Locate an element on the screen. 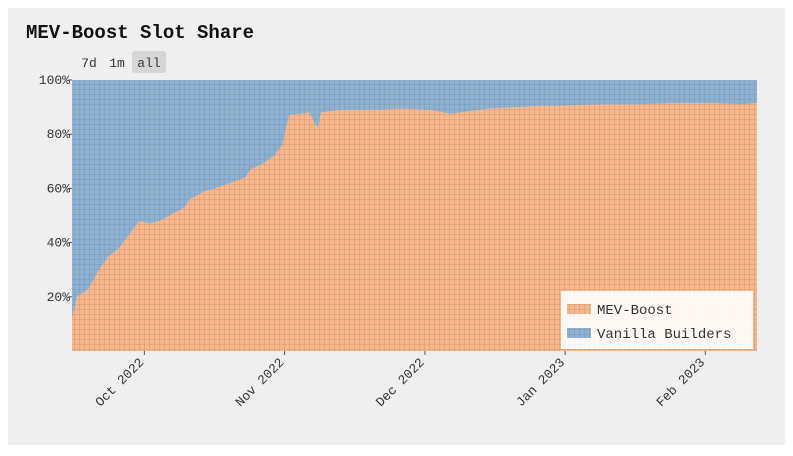 The height and width of the screenshot is (456, 793). y-tick-label: 20% is located at coordinates (59, 297).